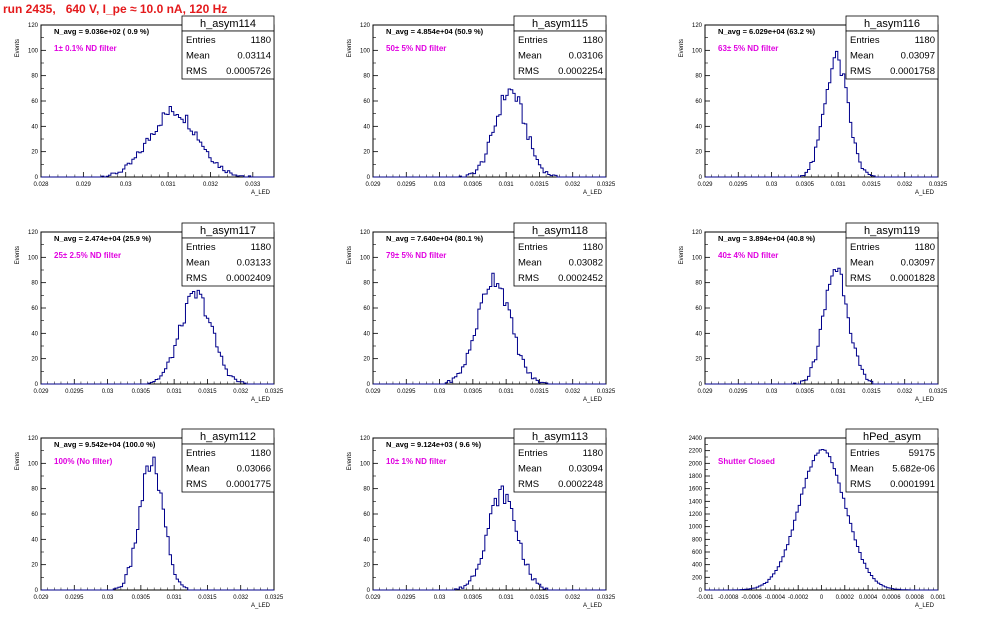 This screenshot has width=996, height=622. What do you see at coordinates (248, 484) in the screenshot?
I see `stats-value-rms: 0.0001775` at bounding box center [248, 484].